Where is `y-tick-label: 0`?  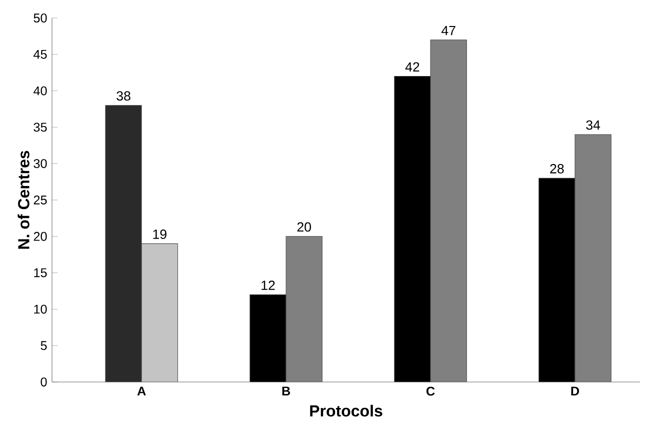
y-tick-label: 0 is located at coordinates (43, 382).